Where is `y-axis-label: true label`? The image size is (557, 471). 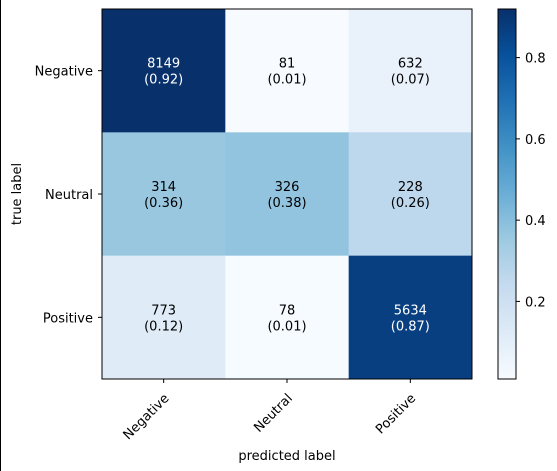 y-axis-label: true label is located at coordinates (17, 194).